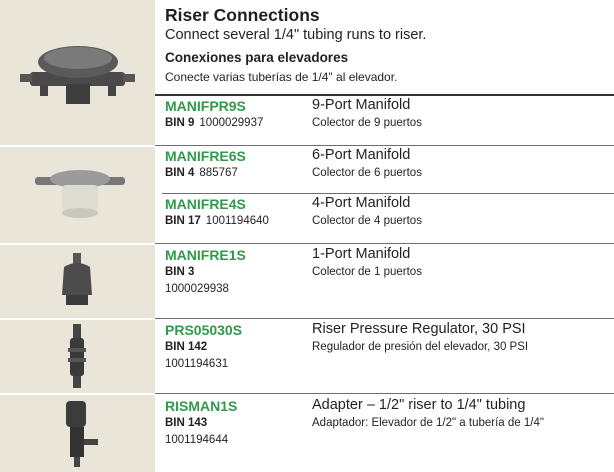 This screenshot has height=472, width=614. I want to click on adapter-image, so click(82, 434).